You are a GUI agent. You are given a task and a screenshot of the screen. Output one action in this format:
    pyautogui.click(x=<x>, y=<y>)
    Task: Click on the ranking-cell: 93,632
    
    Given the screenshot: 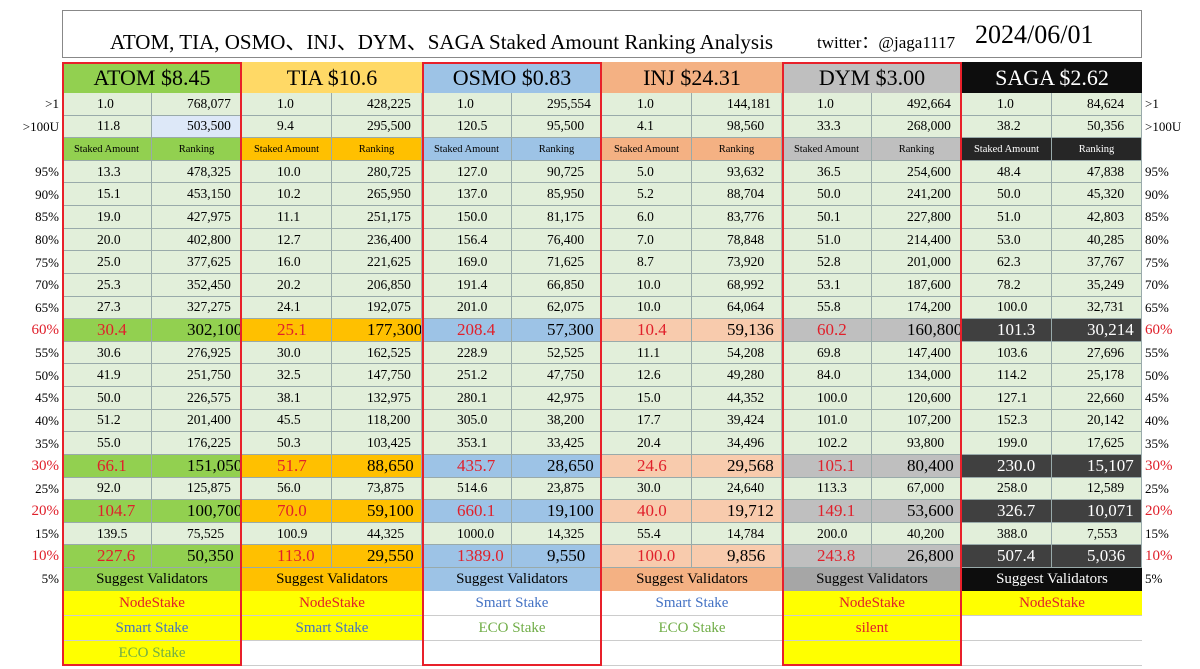 What is the action you would take?
    pyautogui.click(x=737, y=172)
    